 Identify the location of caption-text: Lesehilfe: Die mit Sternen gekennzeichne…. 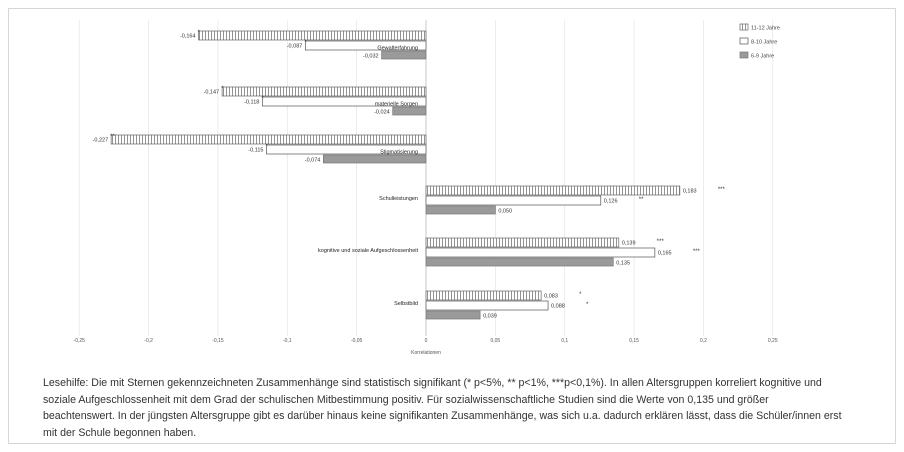
(442, 408).